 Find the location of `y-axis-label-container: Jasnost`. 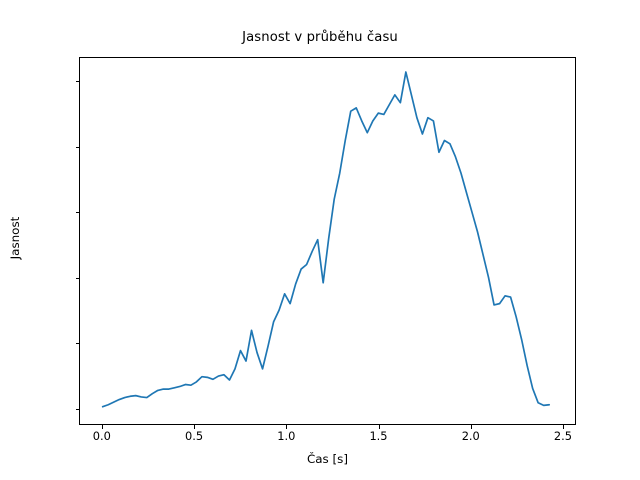

y-axis-label-container: Jasnost is located at coordinates (15, 241).